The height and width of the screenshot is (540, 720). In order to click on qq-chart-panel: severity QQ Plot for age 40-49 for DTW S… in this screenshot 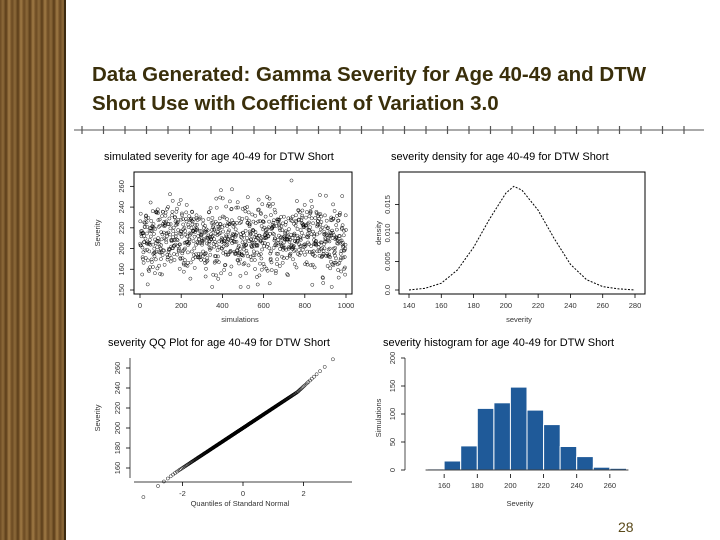, I will do `click(222, 422)`.